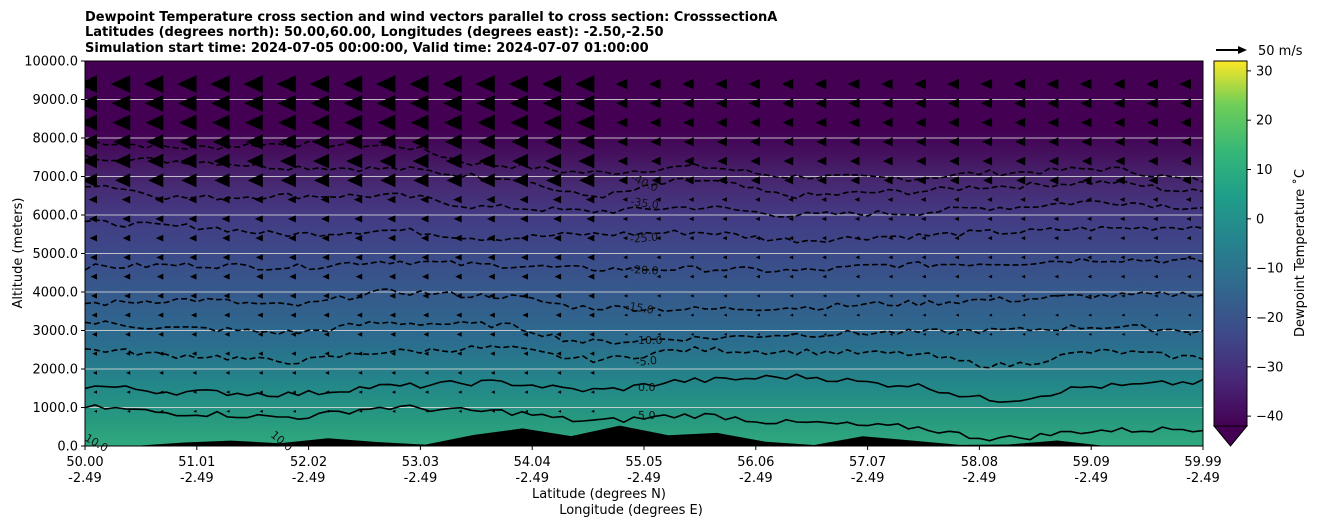  What do you see at coordinates (56, 370) in the screenshot?
I see `y-tick-label: 2000.0` at bounding box center [56, 370].